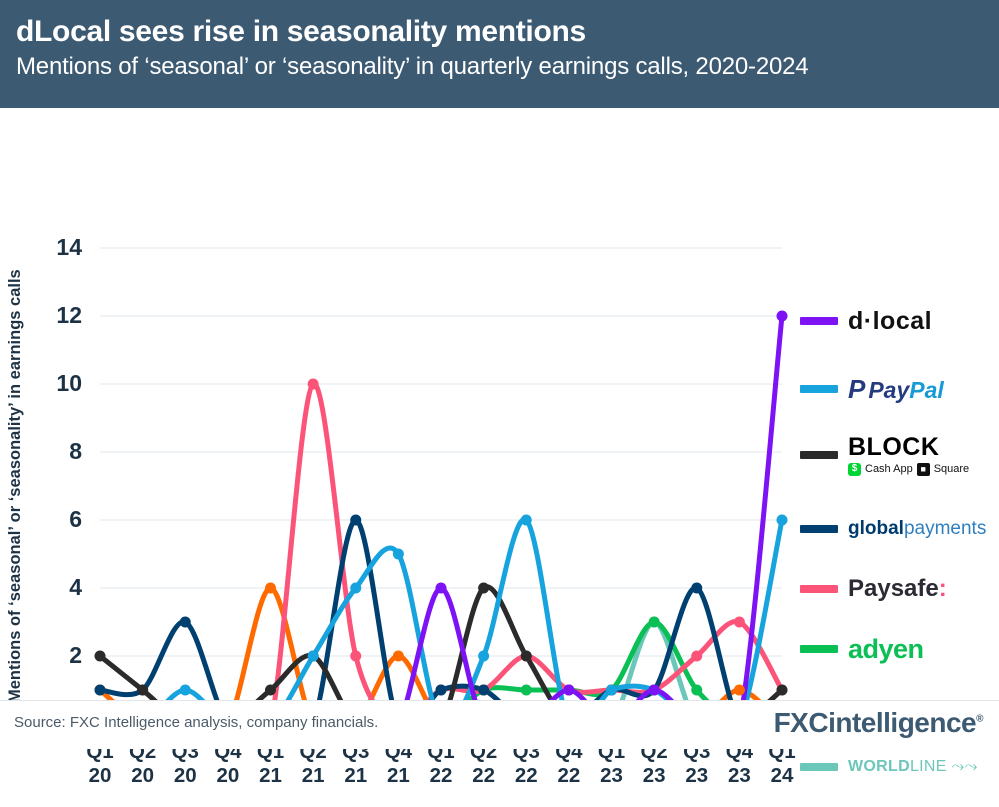  I want to click on legend-swatch-block, so click(819, 455).